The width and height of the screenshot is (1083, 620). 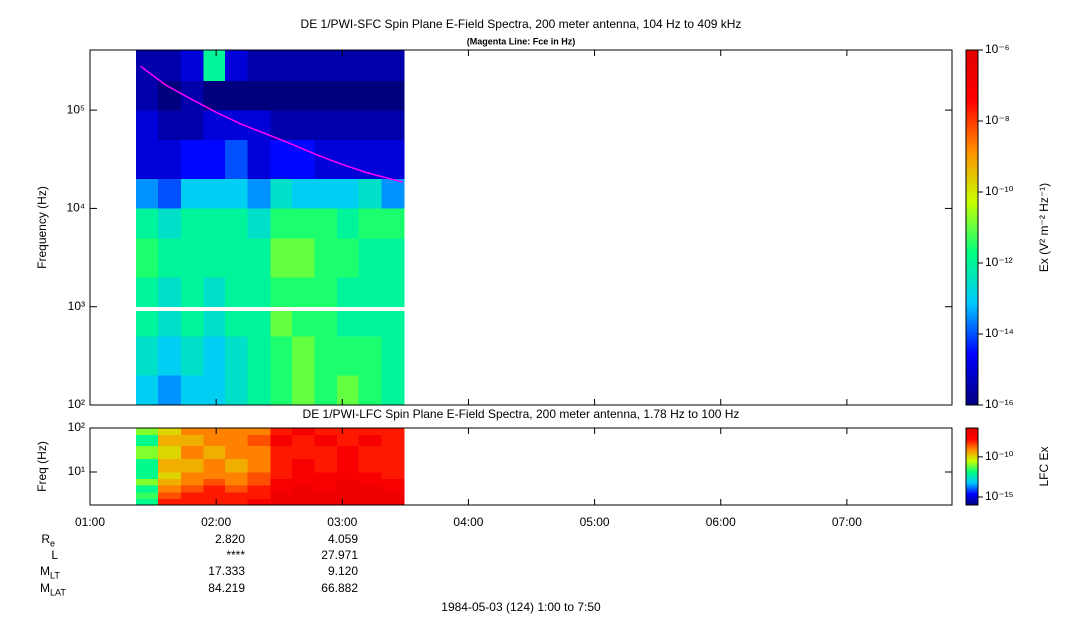 I want to click on ephemeris-label: L, so click(x=54, y=555).